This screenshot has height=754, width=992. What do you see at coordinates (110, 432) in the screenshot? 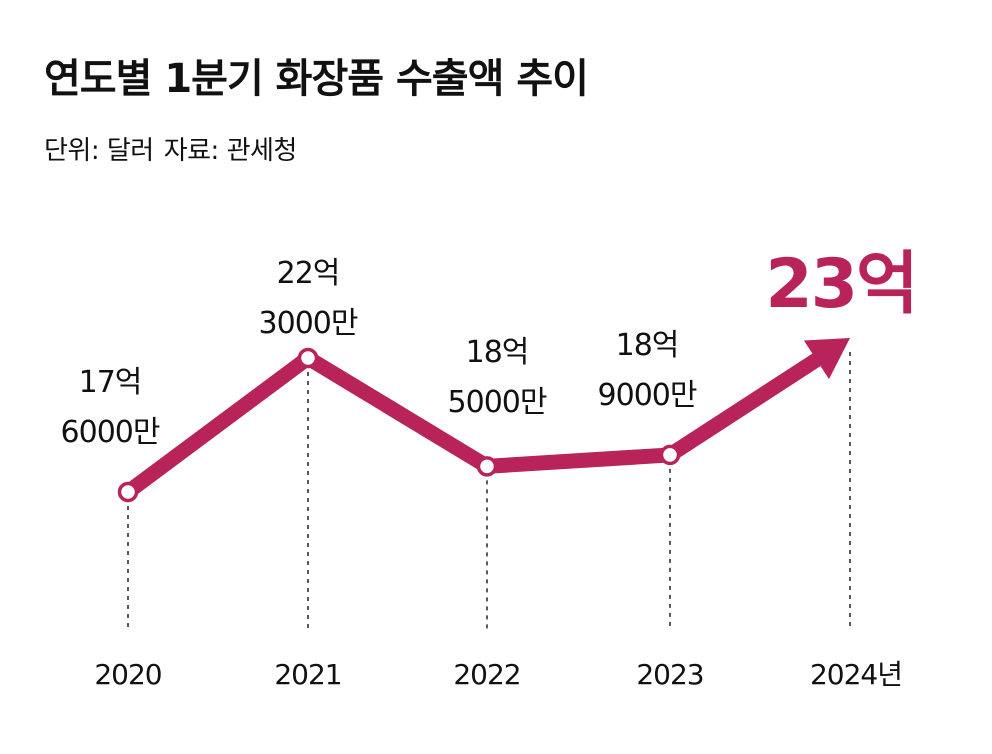
I see `data-label: 6000만` at bounding box center [110, 432].